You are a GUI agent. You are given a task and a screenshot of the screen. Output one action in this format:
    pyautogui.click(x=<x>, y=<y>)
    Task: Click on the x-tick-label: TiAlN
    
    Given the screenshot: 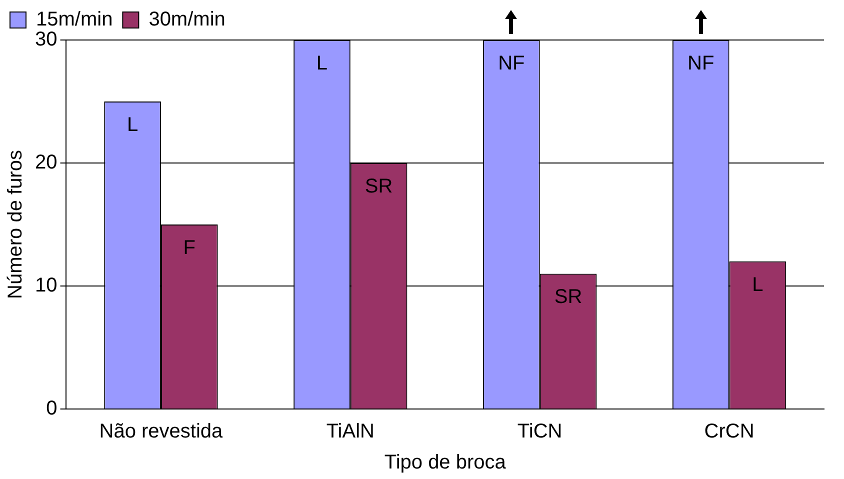 What is the action you would take?
    pyautogui.click(x=350, y=431)
    